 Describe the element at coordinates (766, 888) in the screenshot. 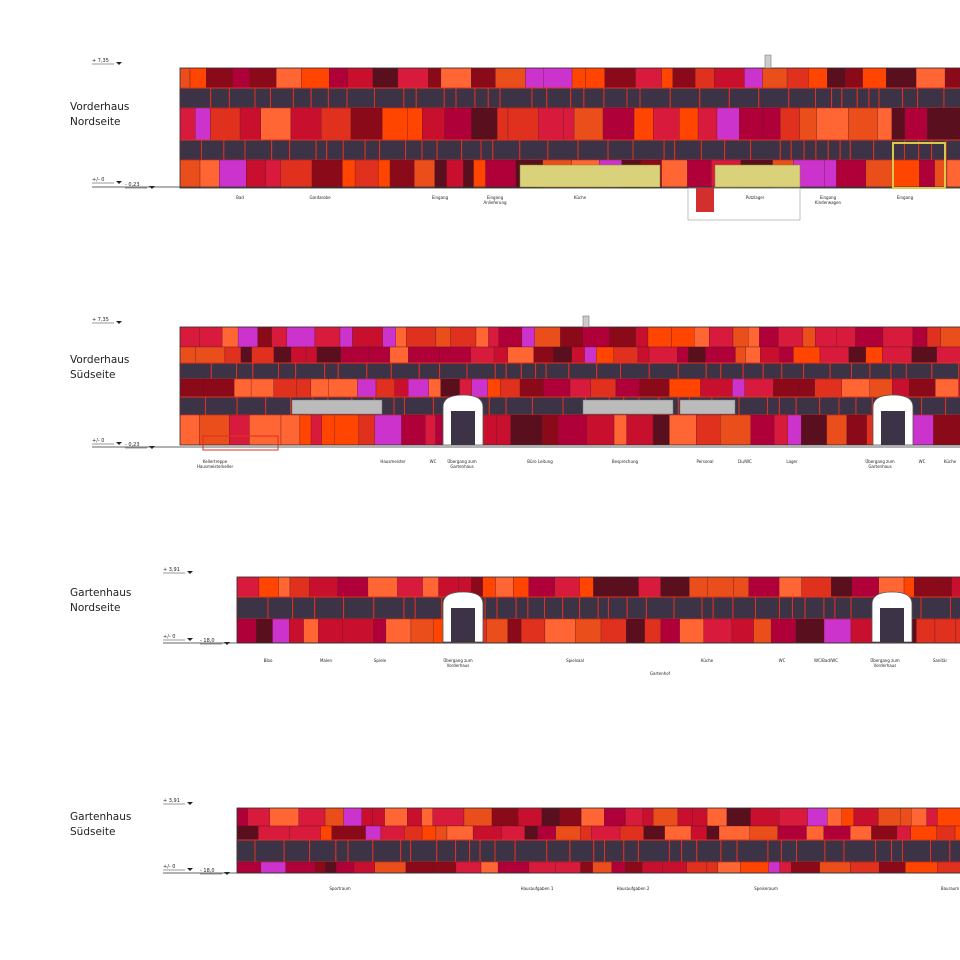

I see `room-label: Speiseraum` at that location.